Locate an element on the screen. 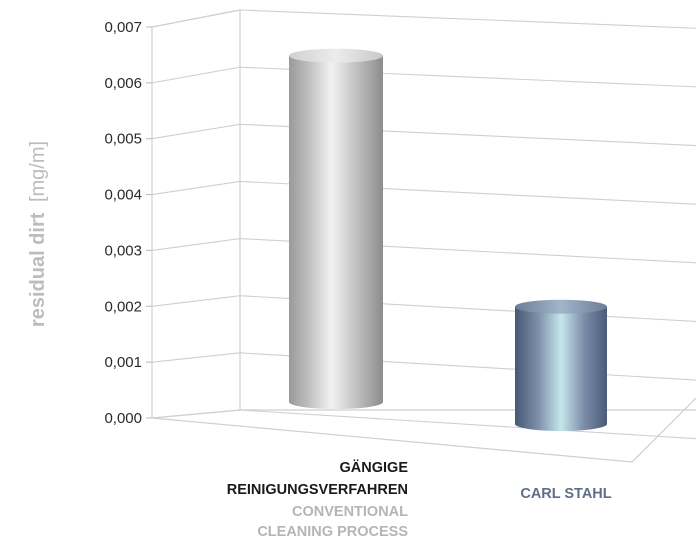  category-label-line: CARL STAHL is located at coordinates (565, 494).